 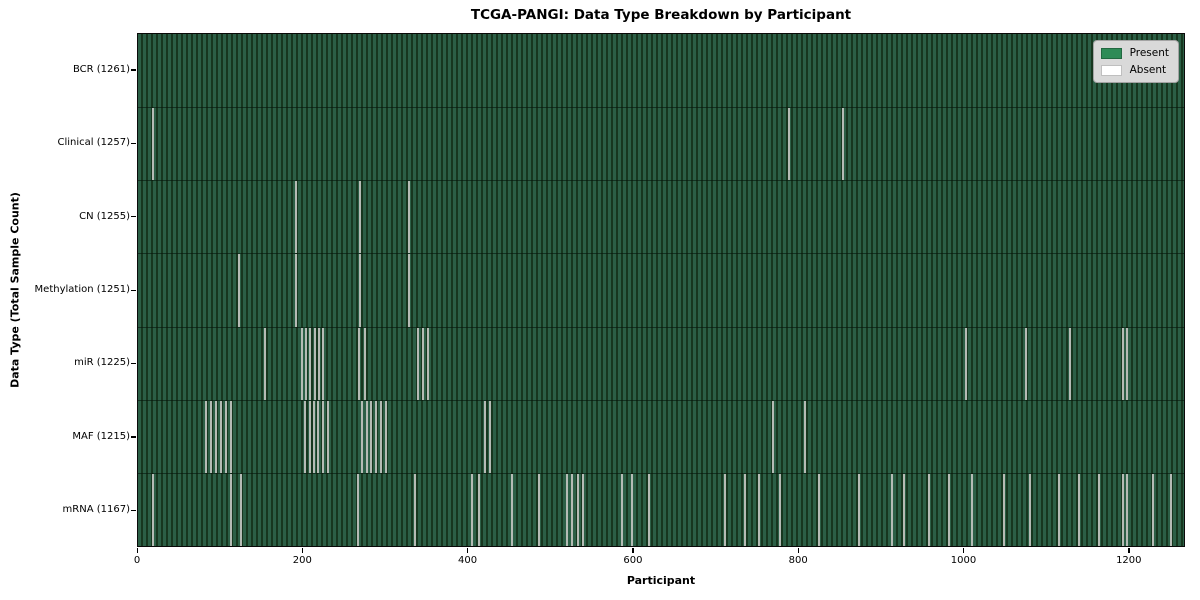 I want to click on y-tick-label-mir: miR (1225), so click(x=102, y=363).